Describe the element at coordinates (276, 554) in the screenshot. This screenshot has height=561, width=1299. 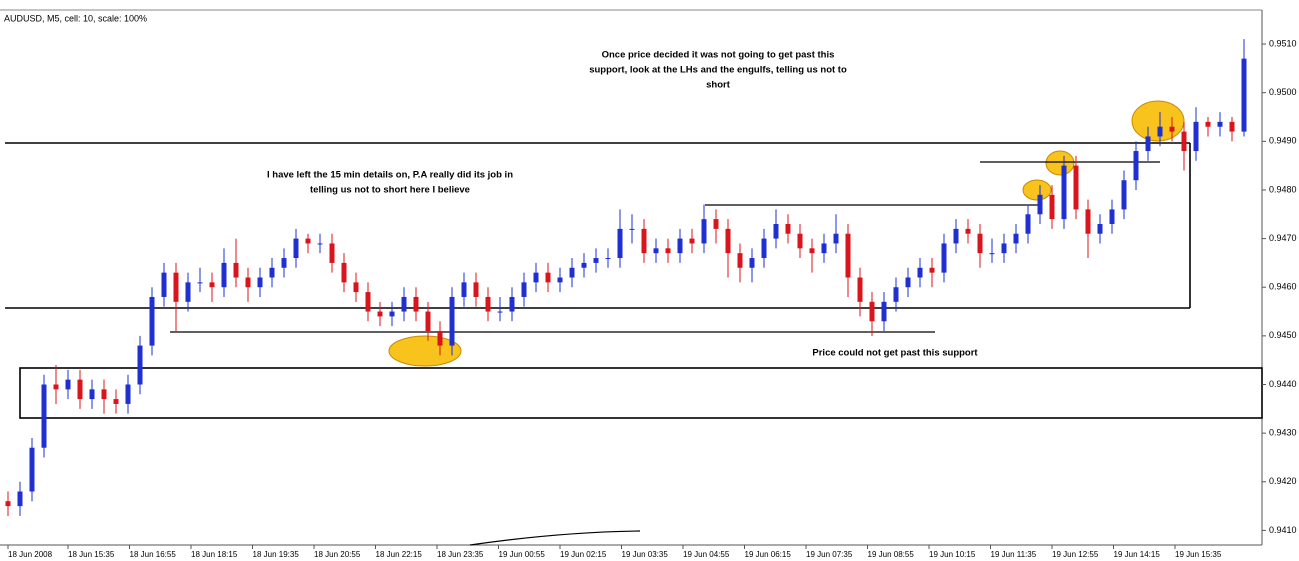
I see `x-tick-label: 18 Jun 19:35` at that location.